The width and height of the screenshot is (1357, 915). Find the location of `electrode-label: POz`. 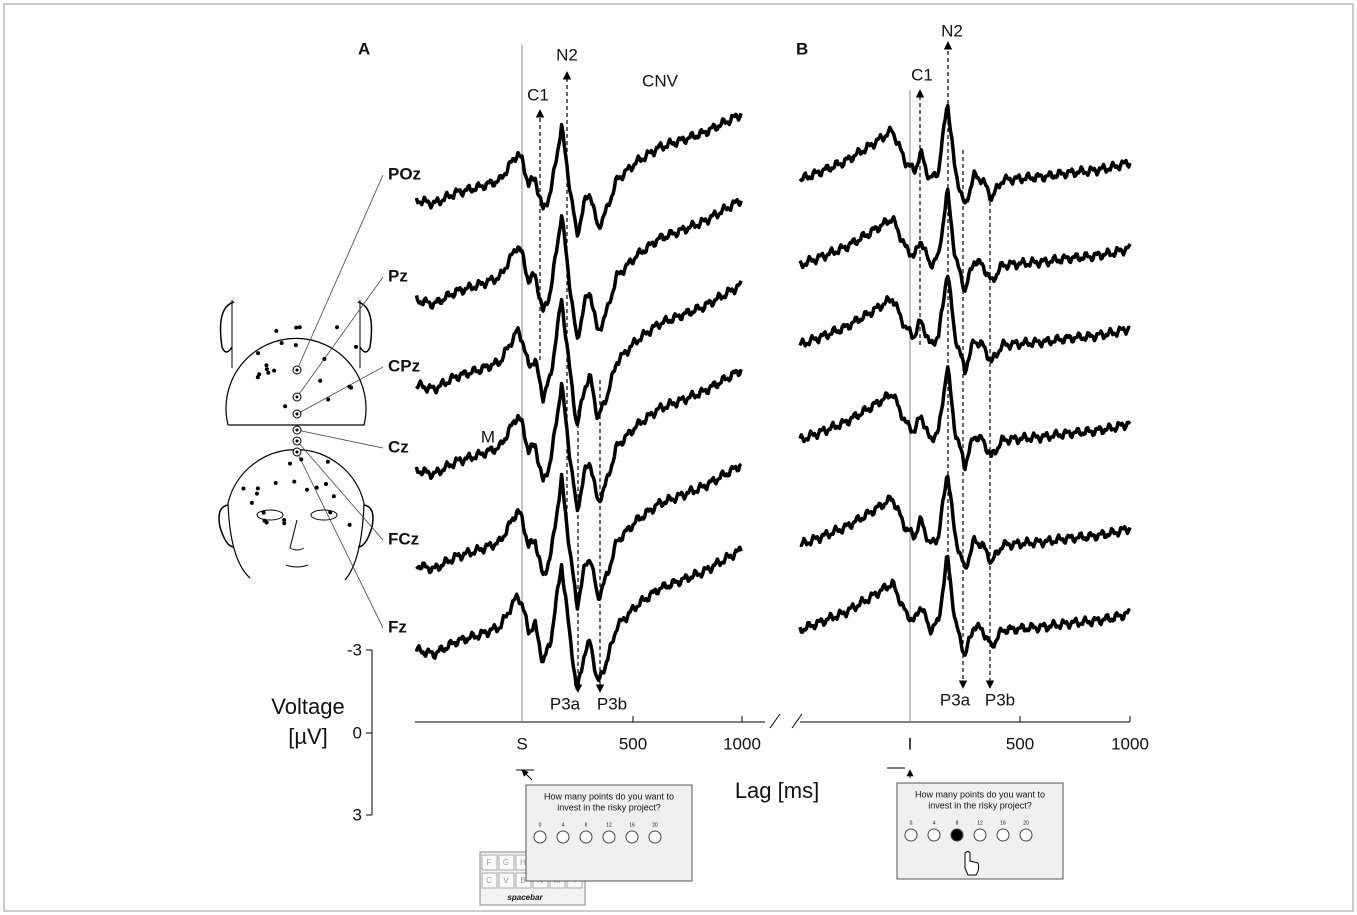

electrode-label: POz is located at coordinates (404, 173).